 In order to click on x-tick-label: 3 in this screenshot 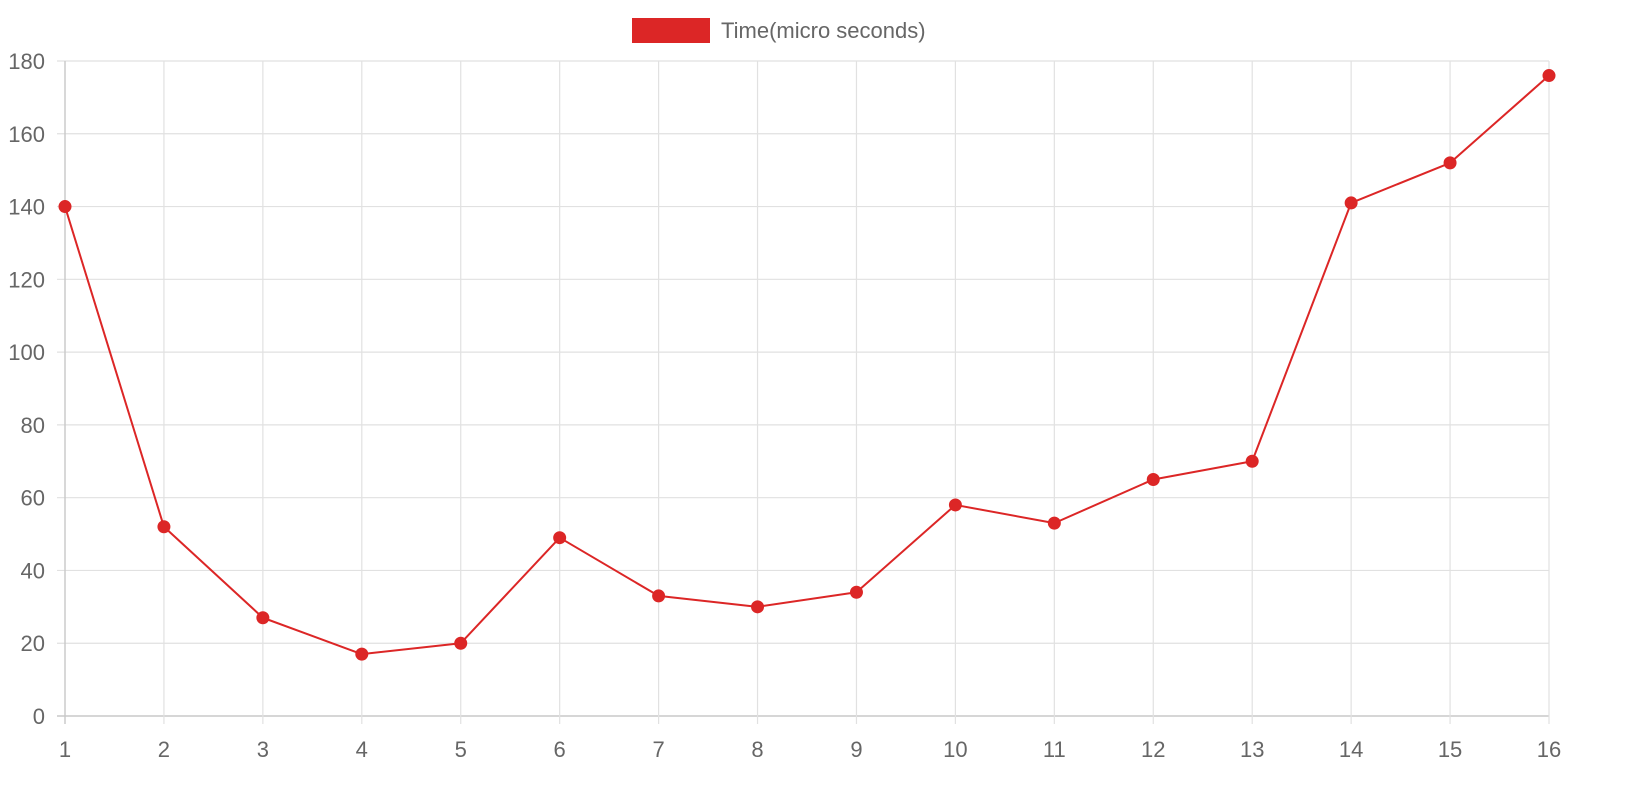, I will do `click(263, 749)`.